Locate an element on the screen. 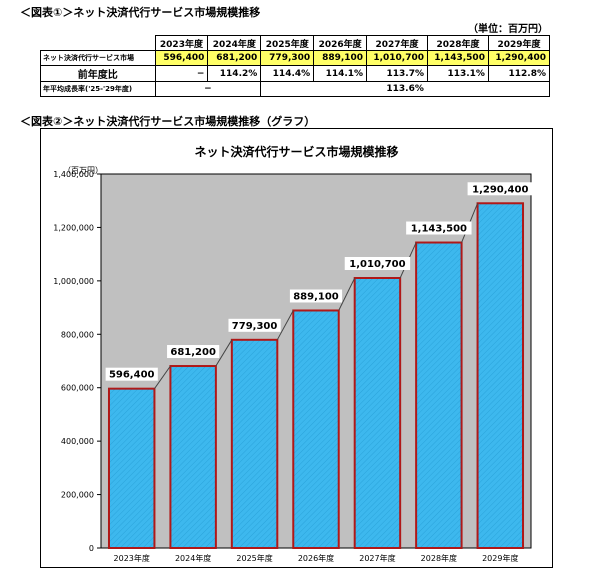 The image size is (600, 576). x-tick-label: 2025年度 is located at coordinates (254, 558).